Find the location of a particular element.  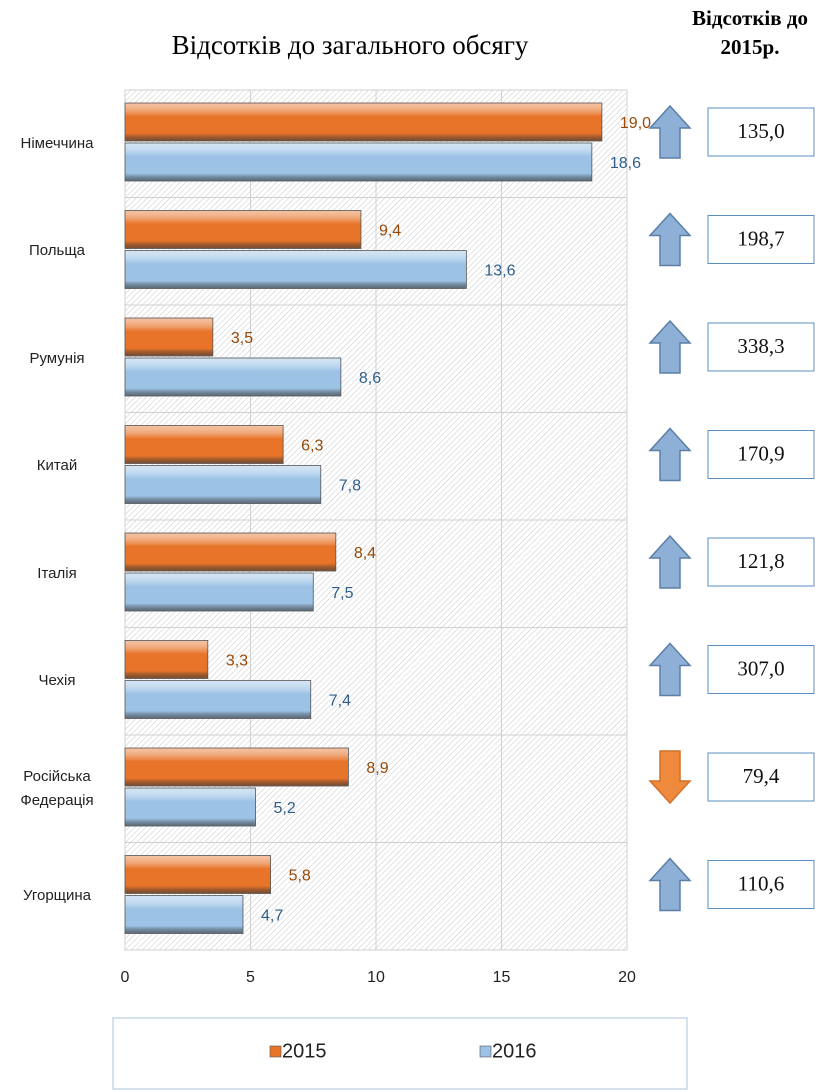

y-tick-label: Румунія is located at coordinates (57, 358).